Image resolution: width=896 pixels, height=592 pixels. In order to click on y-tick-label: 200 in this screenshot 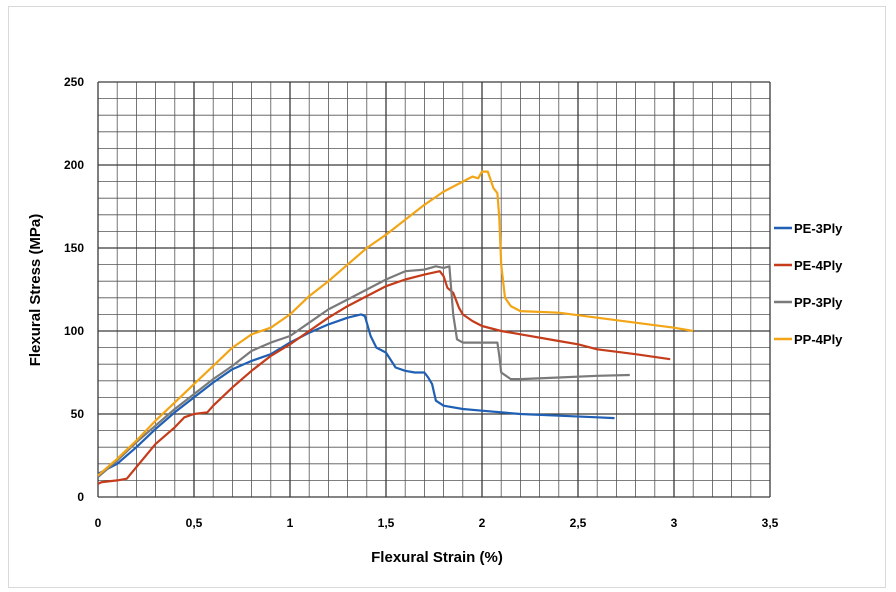, I will do `click(74, 165)`.